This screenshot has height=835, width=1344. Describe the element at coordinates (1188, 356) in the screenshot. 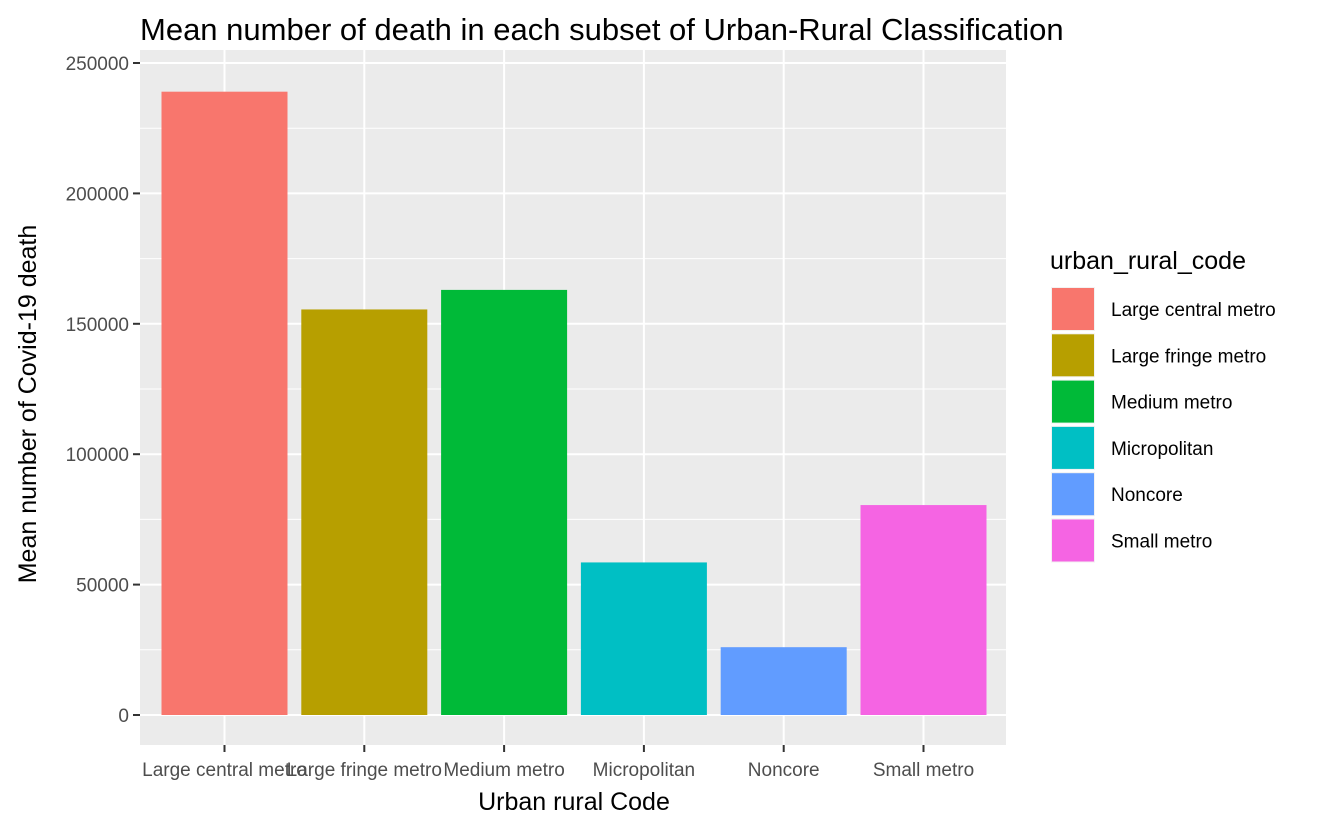

I see `legend-label: Large fringe metro` at that location.